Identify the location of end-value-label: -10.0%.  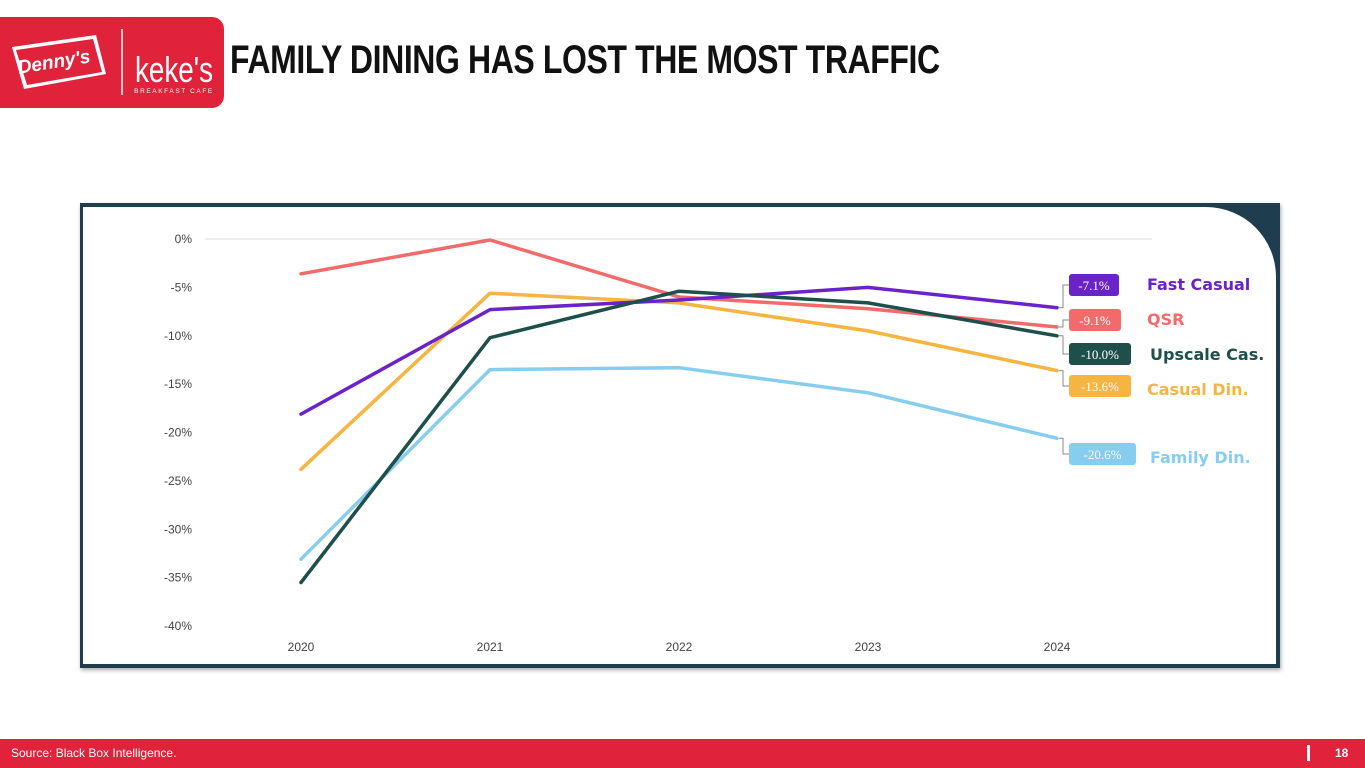
(1100, 354).